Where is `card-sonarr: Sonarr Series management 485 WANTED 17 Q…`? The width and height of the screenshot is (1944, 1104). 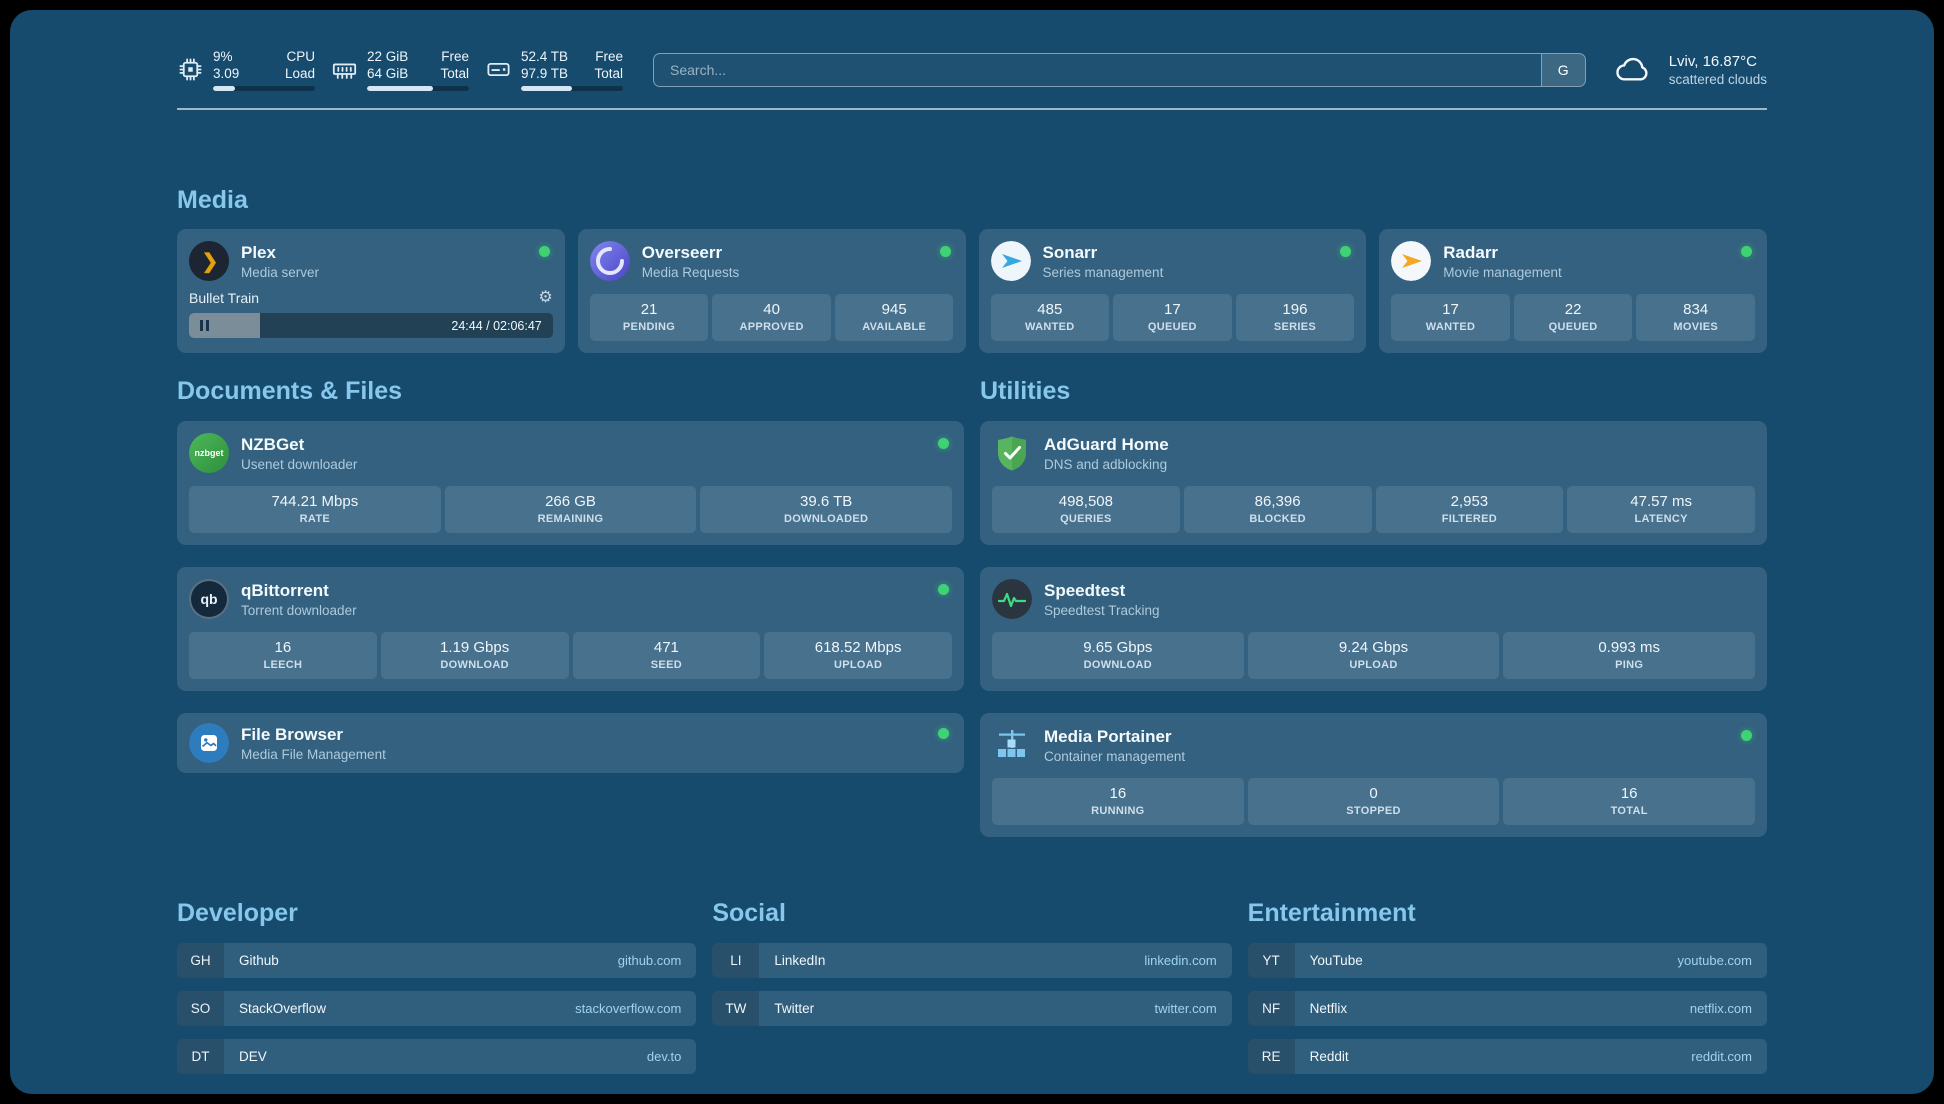
card-sonarr: Sonarr Series management 485 WANTED 17 Q… is located at coordinates (1172, 291).